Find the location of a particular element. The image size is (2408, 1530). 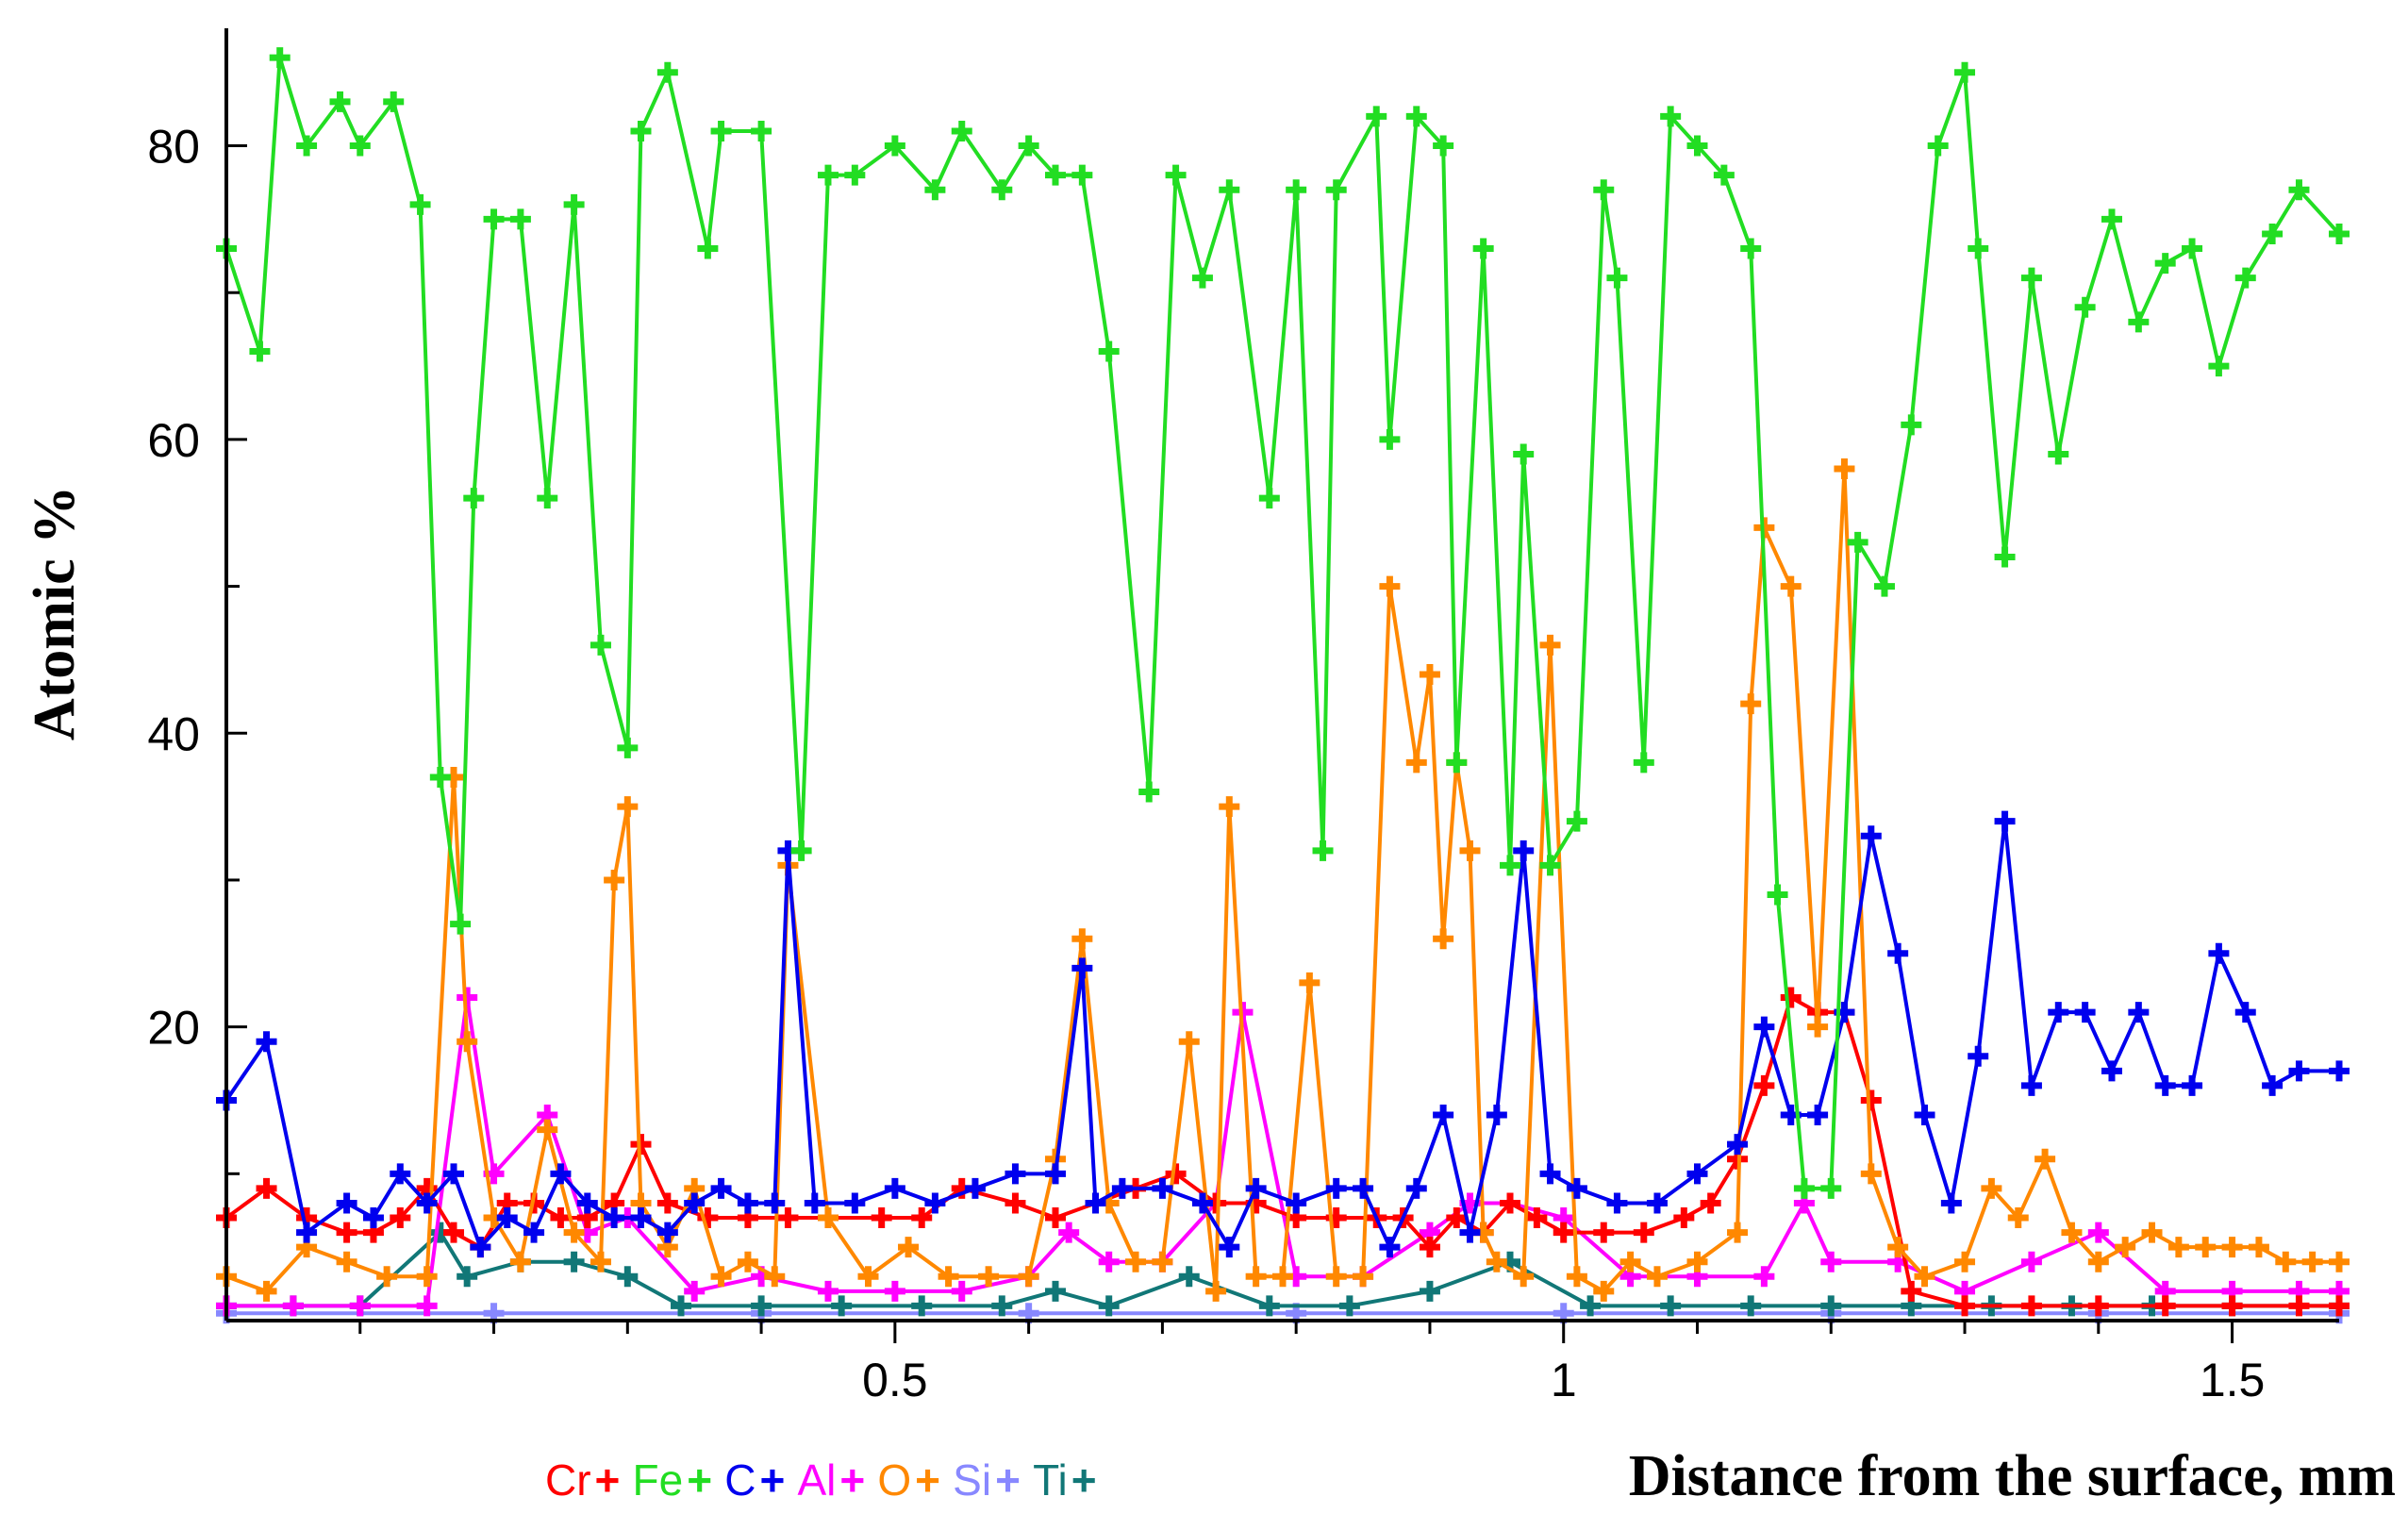

legend-marker-o: + is located at coordinates (928, 1480).